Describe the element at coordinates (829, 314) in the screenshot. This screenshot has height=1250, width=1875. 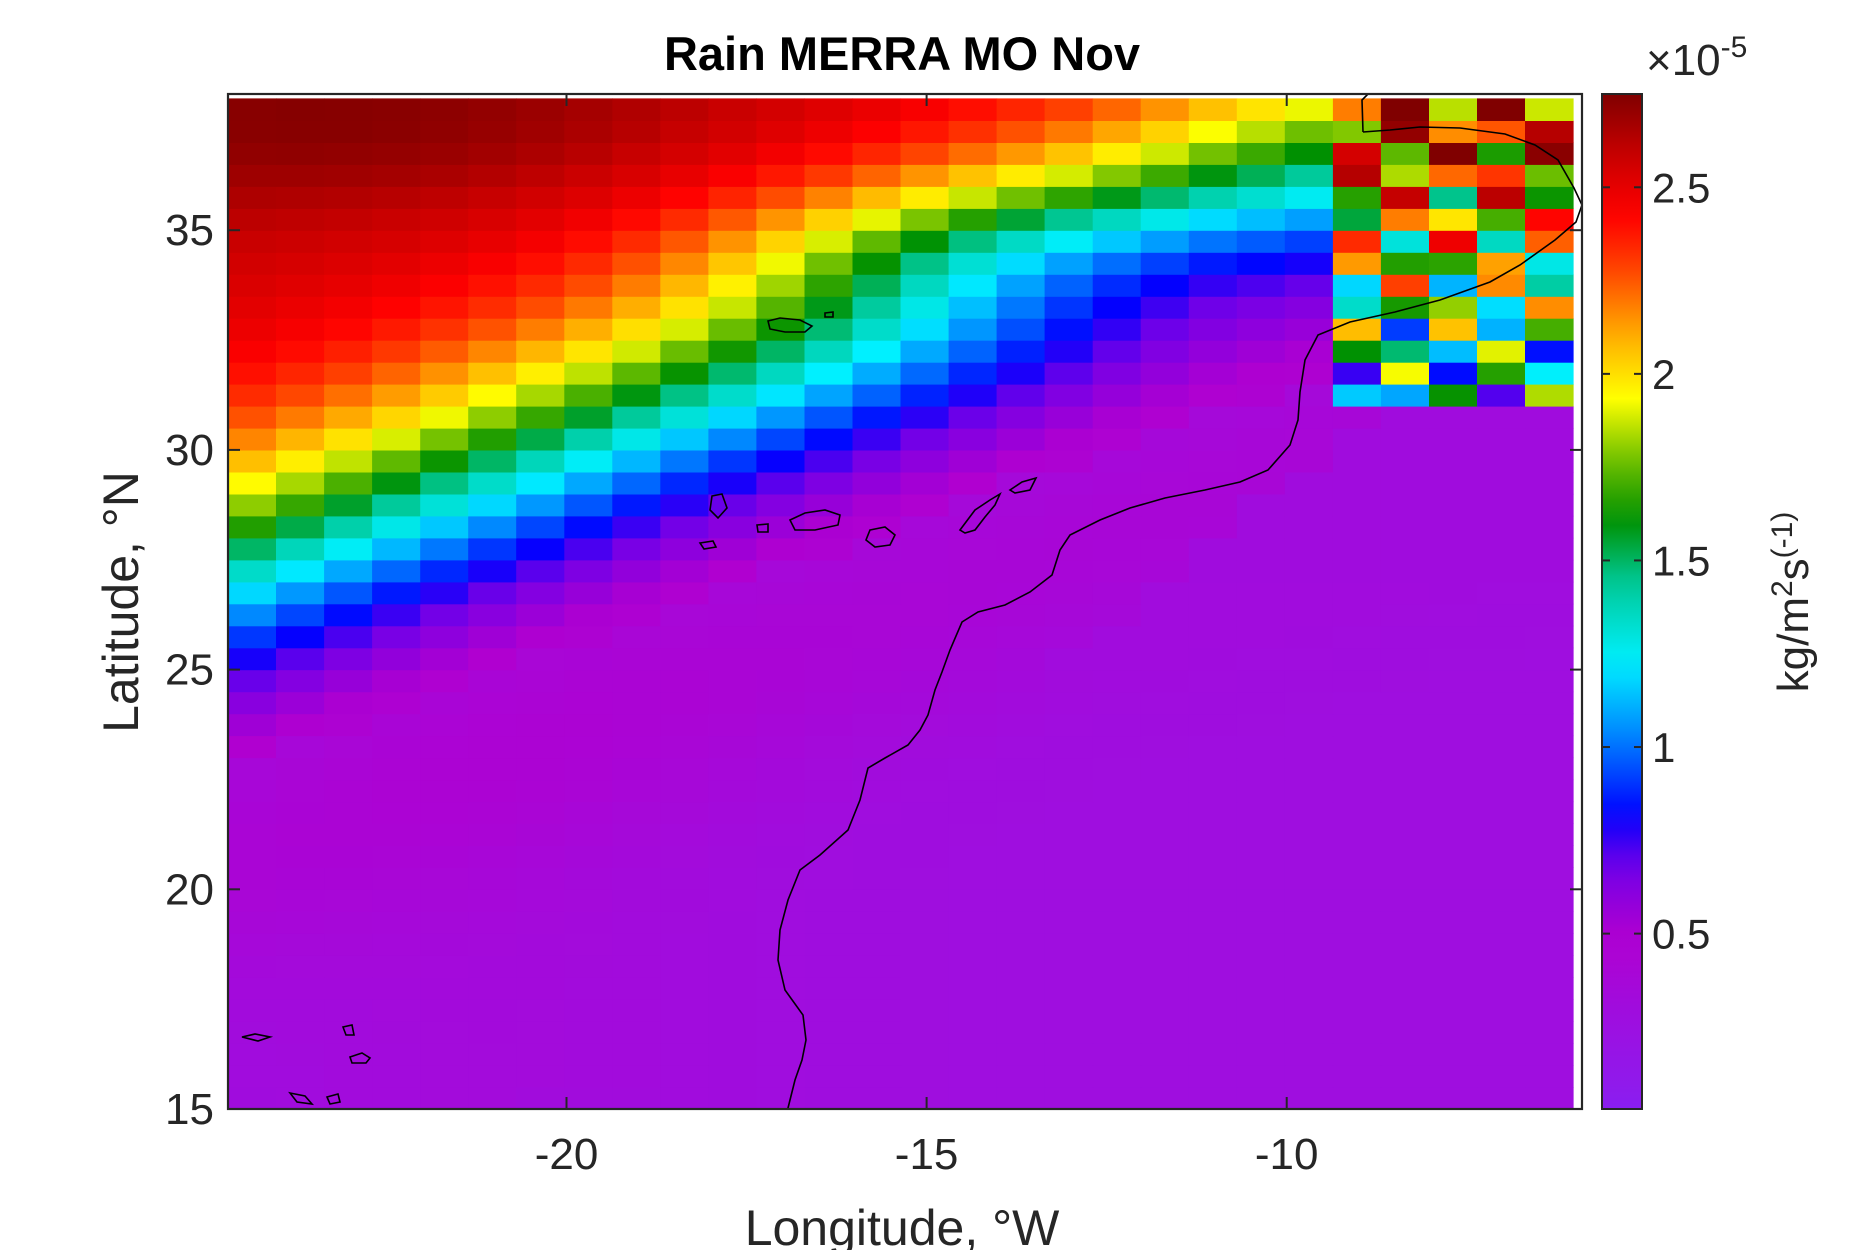
I see `island-porto-santo` at that location.